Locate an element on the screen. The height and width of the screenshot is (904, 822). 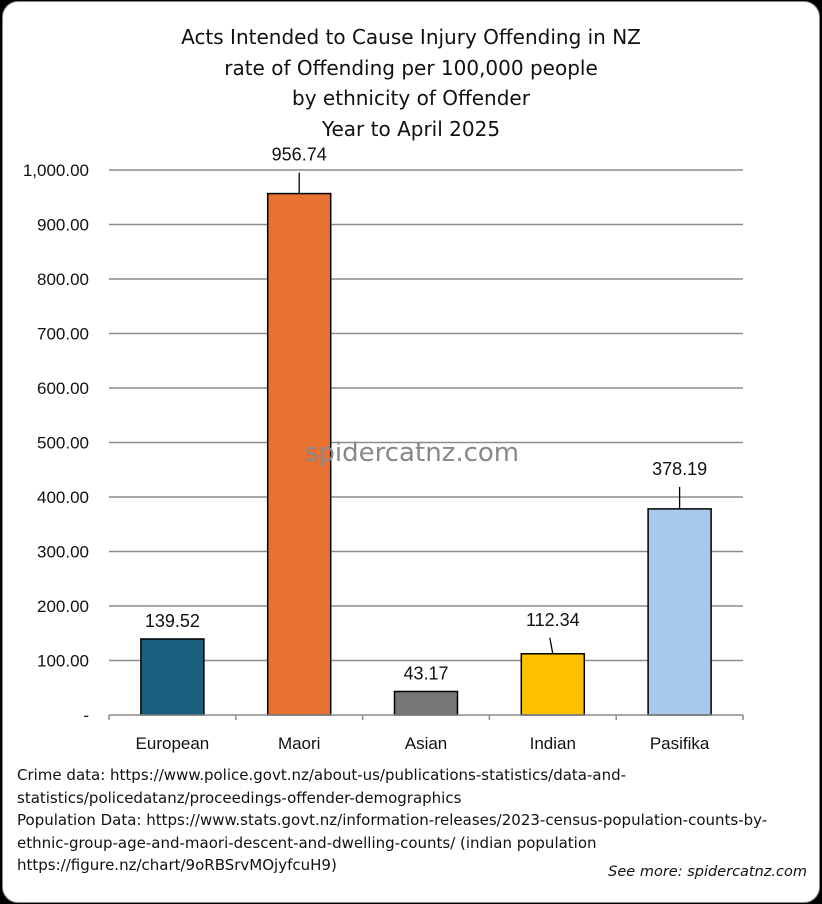
x-axis: European Maori Asian Indian Pasifika is located at coordinates (426, 733).